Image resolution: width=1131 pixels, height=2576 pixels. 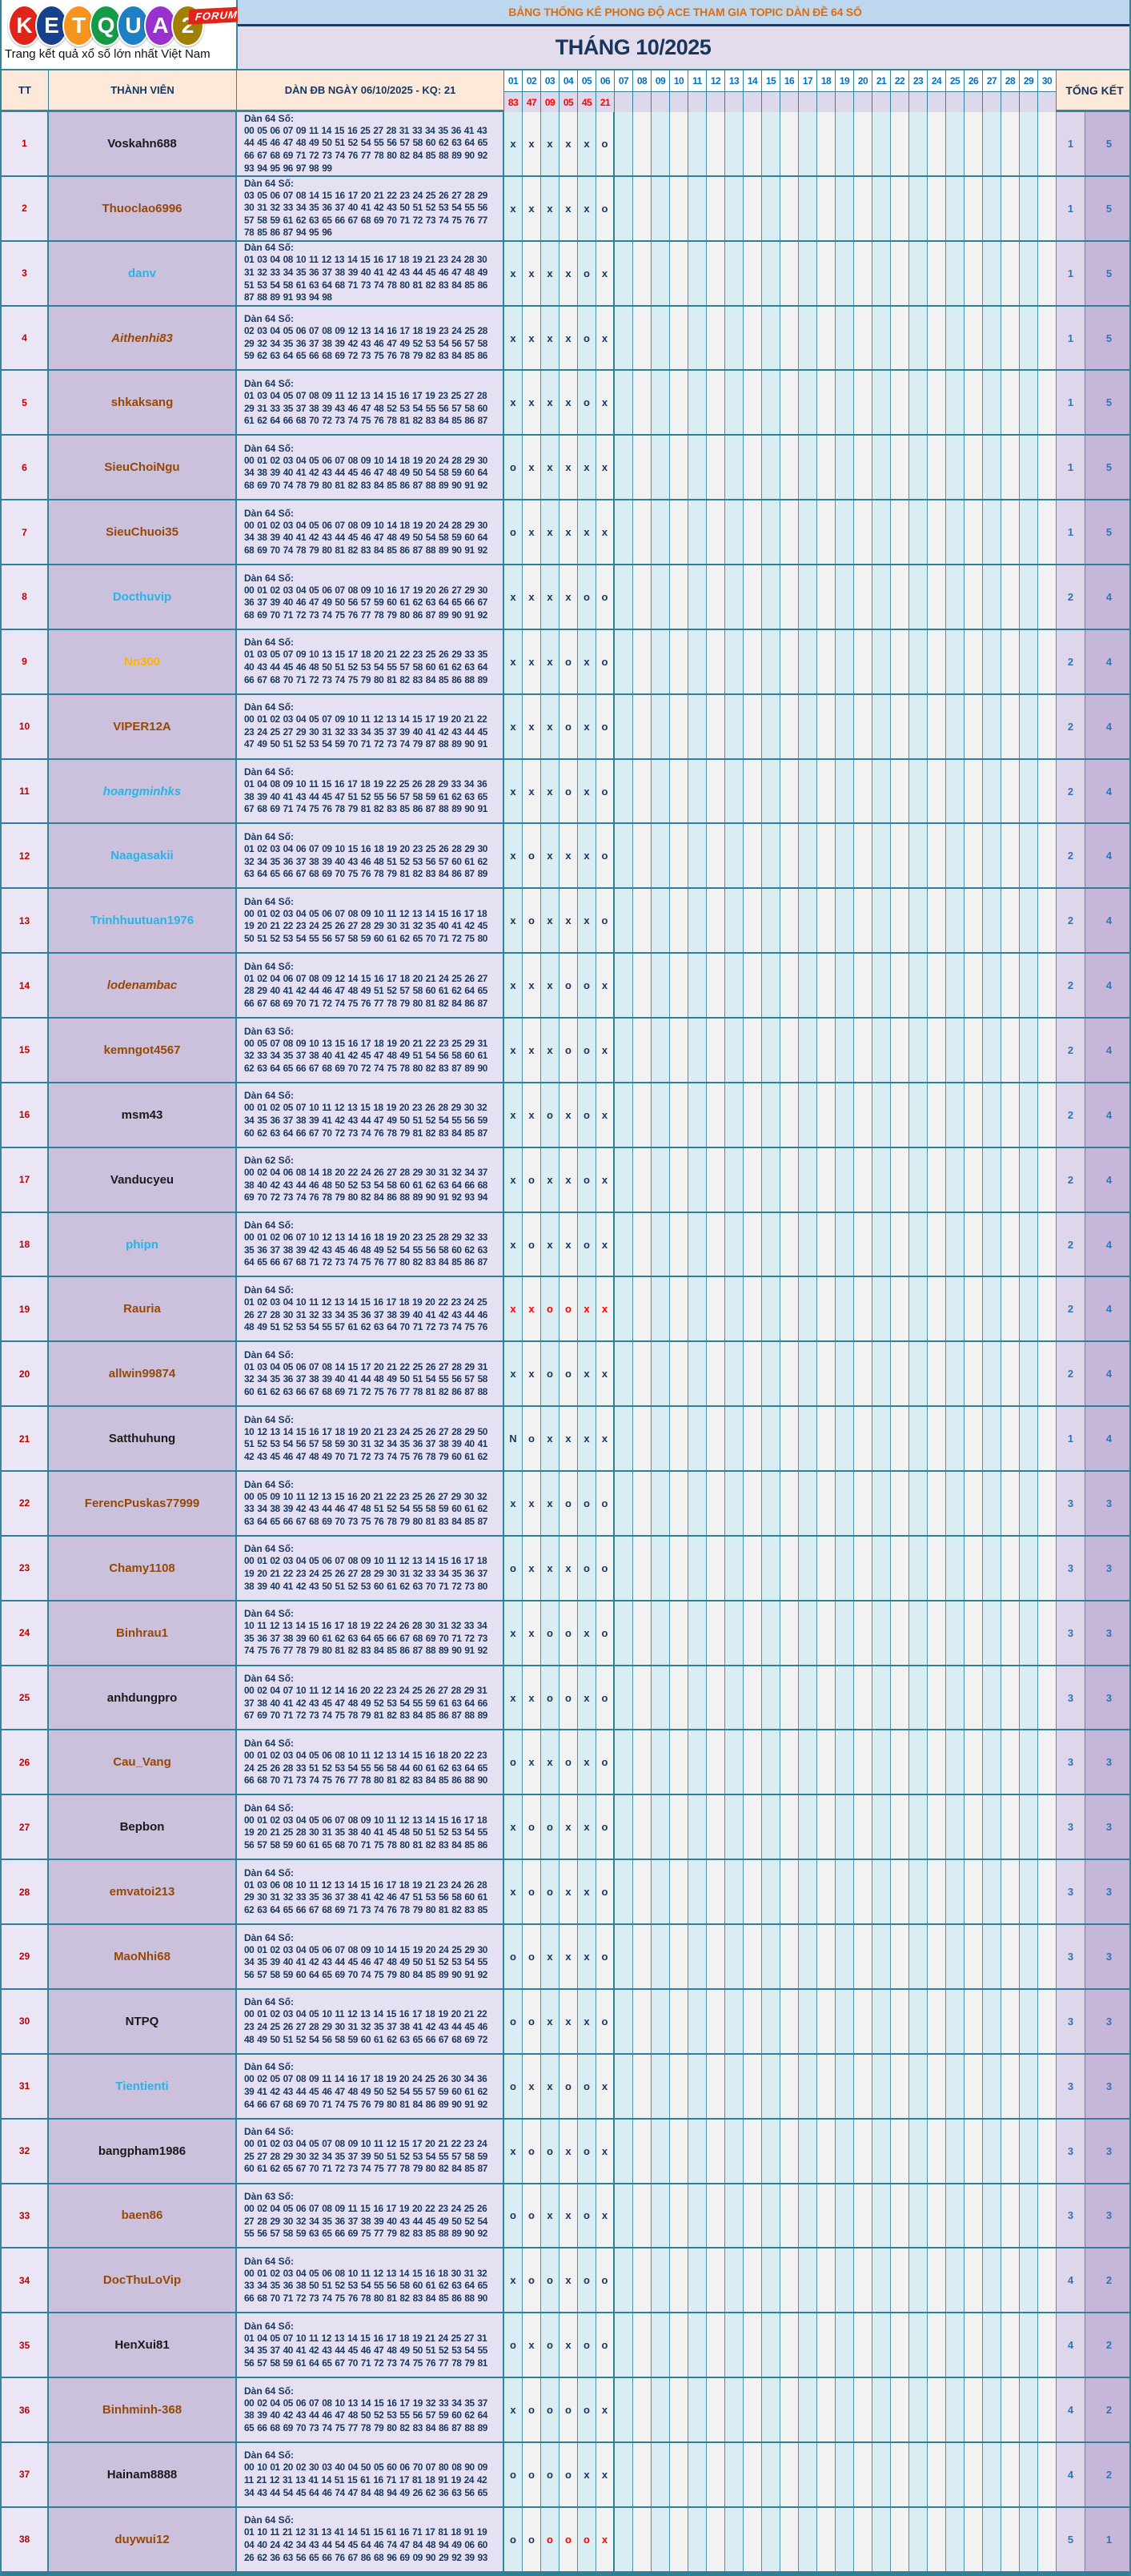 What do you see at coordinates (143, 597) in the screenshot?
I see `member-name-link: Docthuvip` at bounding box center [143, 597].